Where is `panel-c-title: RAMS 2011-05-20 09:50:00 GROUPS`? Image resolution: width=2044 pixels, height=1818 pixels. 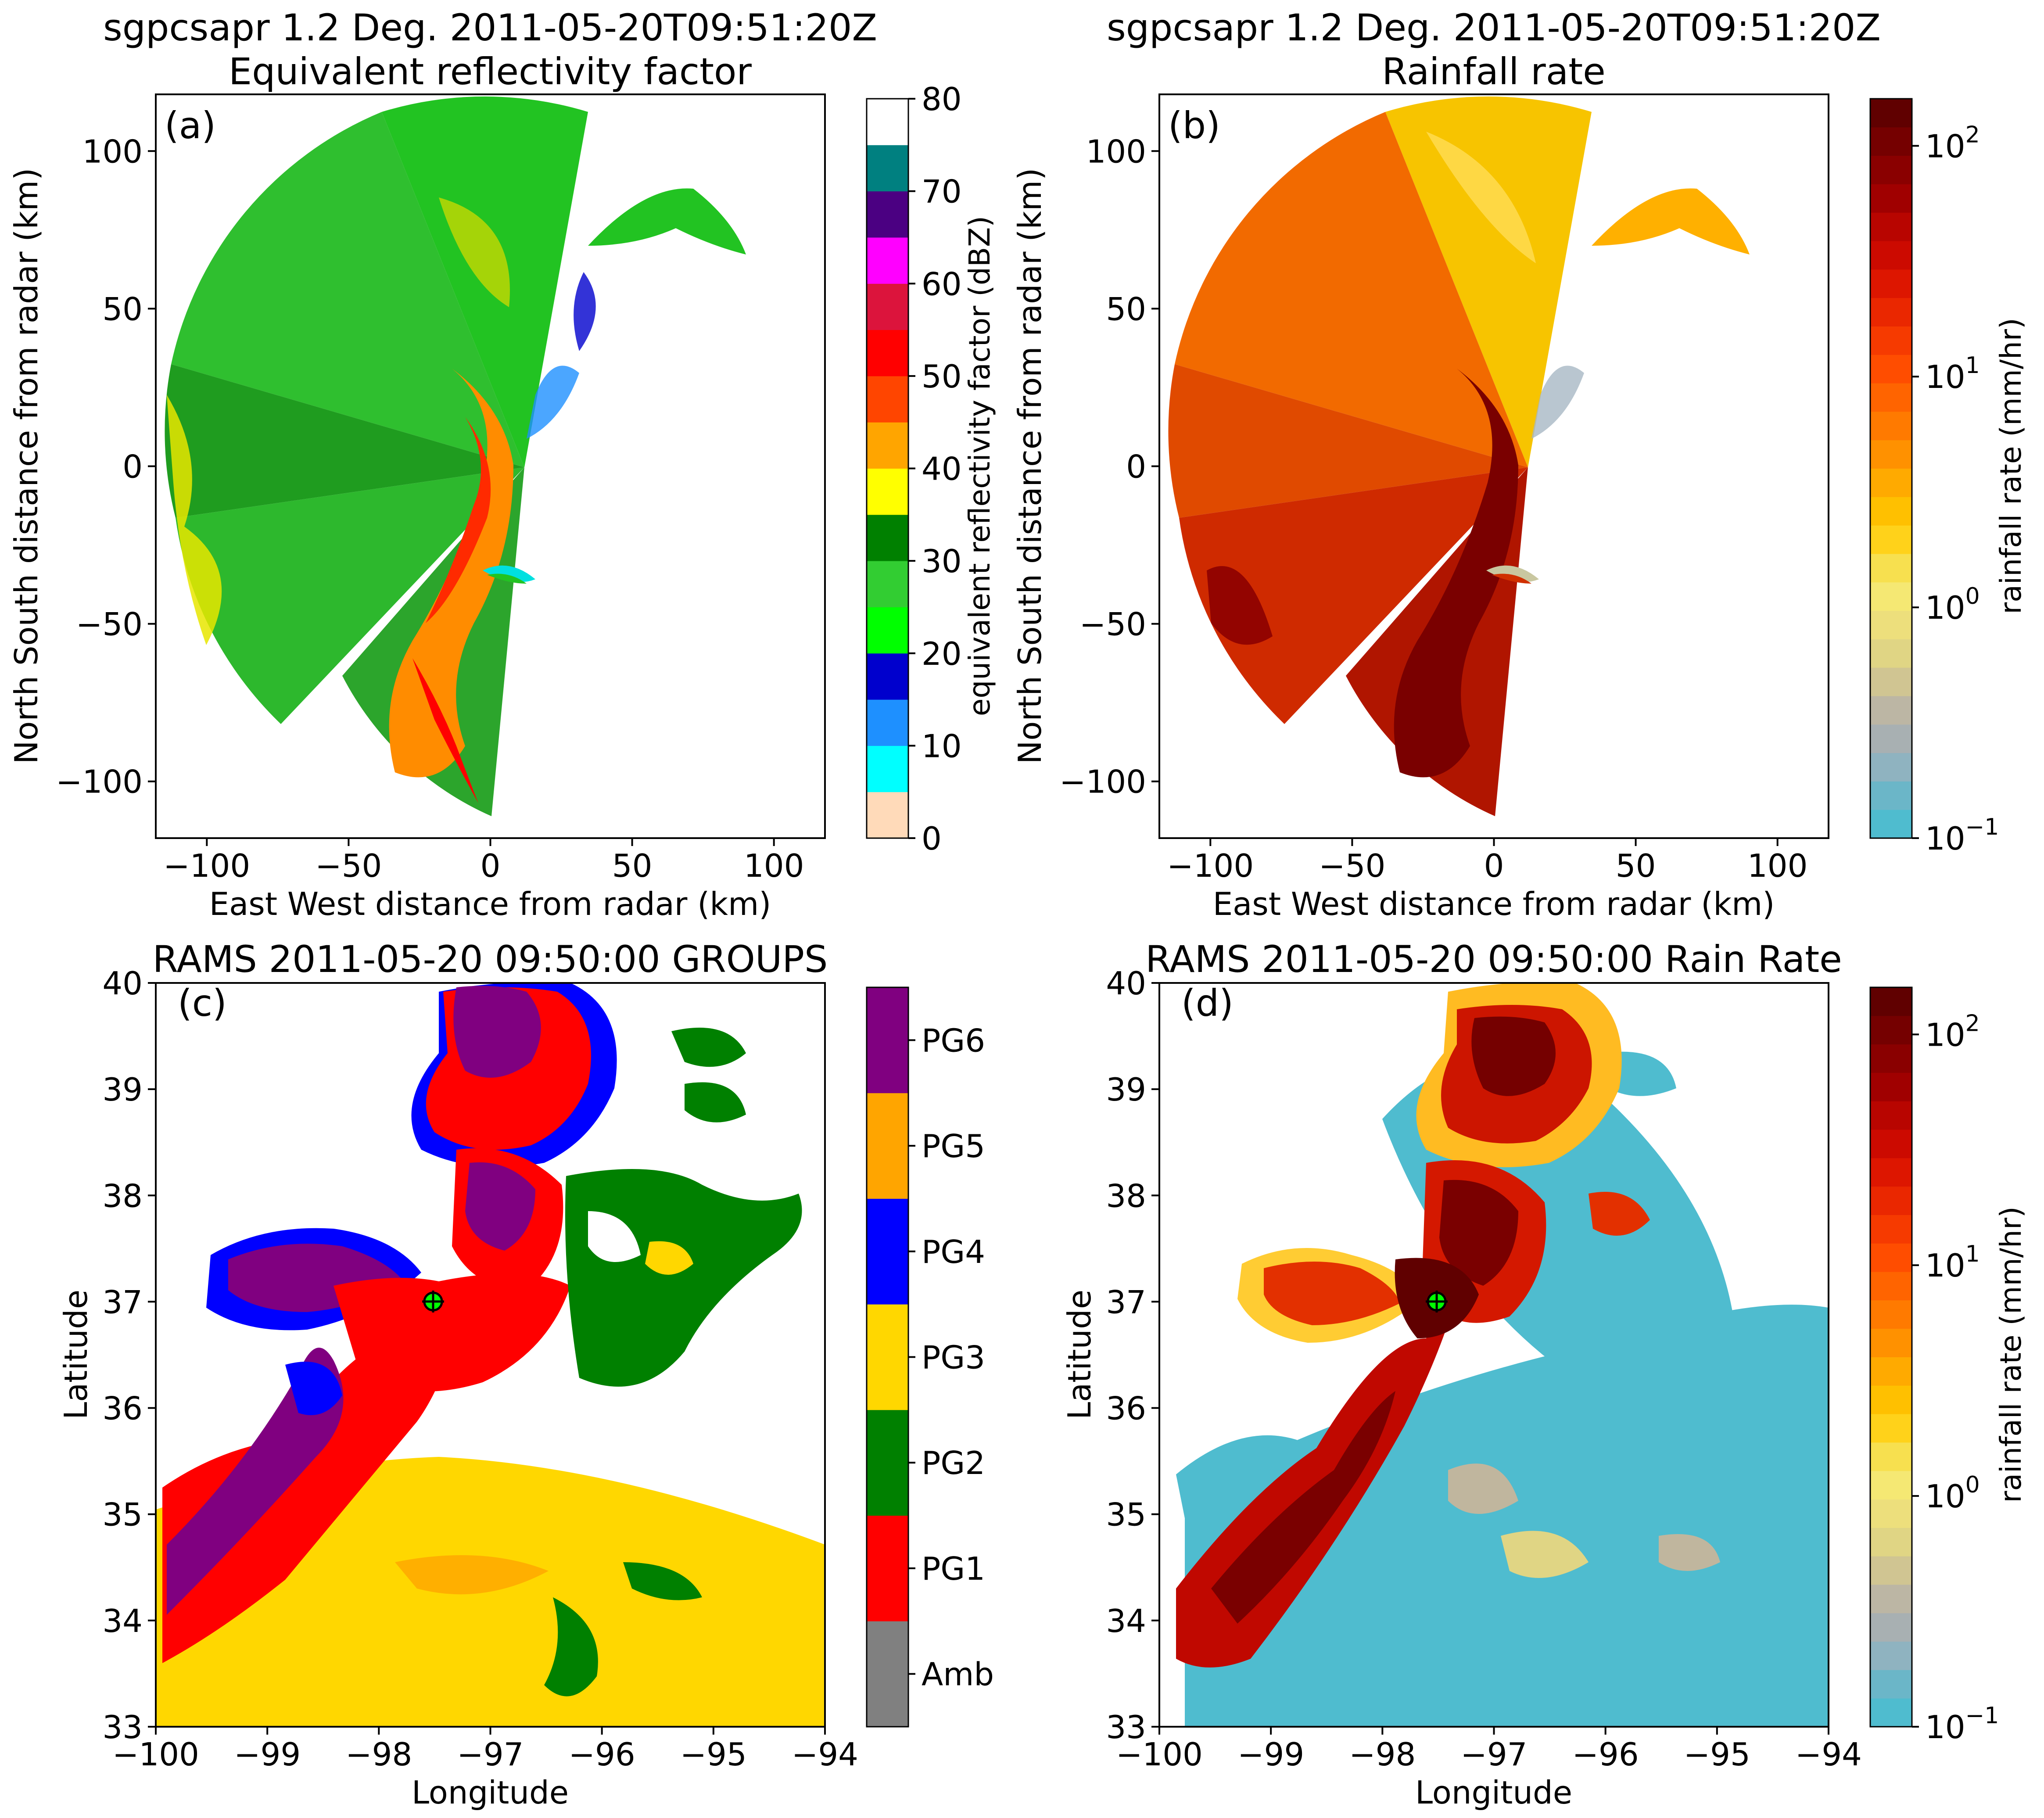
panel-c-title: RAMS 2011-05-20 09:50:00 GROUPS is located at coordinates (490, 960).